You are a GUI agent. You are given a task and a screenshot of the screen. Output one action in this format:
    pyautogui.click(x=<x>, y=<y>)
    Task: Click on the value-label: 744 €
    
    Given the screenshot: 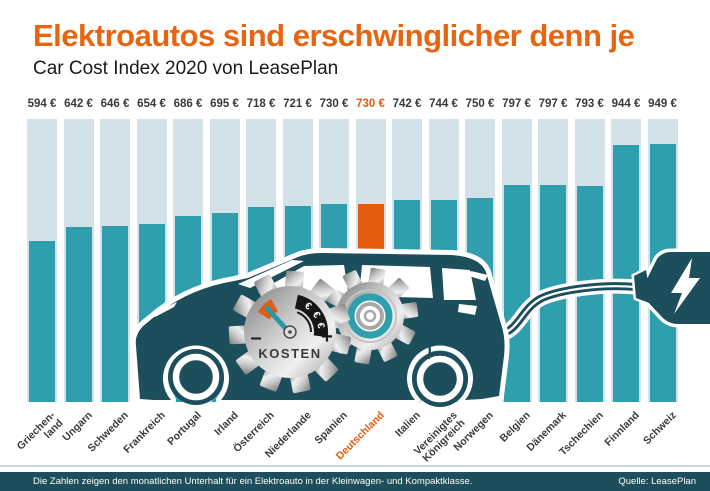 What is the action you would take?
    pyautogui.click(x=443, y=104)
    